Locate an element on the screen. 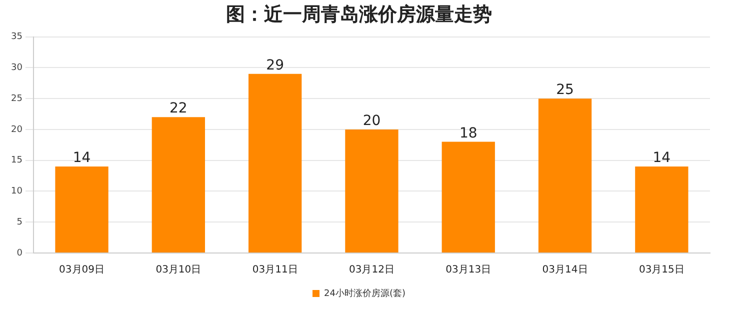 This screenshot has width=740, height=312. x-tick-label: 03月09日 is located at coordinates (82, 270).